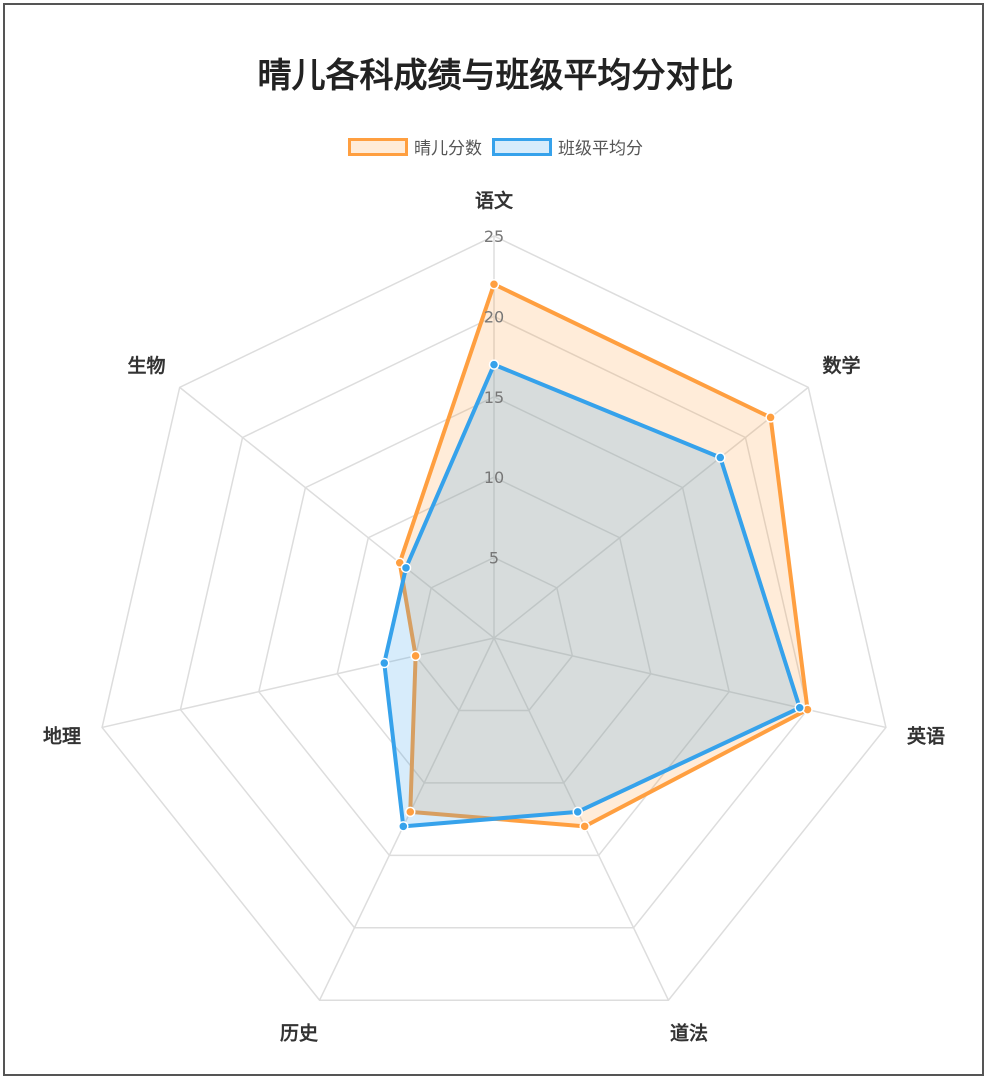  I want to click on chart-title: 晴儿各科成绩与班级平均分对比, so click(495, 76).